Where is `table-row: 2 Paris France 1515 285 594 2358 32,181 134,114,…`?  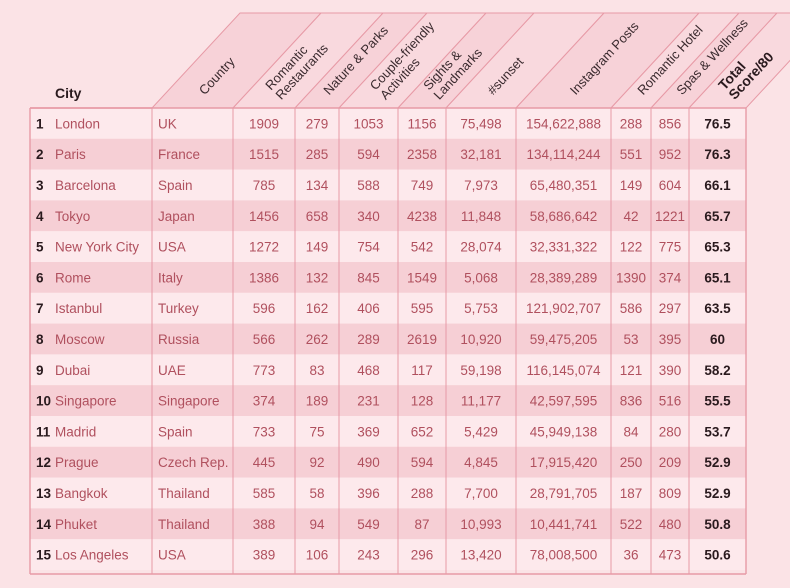 table-row: 2 Paris France 1515 285 594 2358 32,181 134,114,… is located at coordinates (383, 154).